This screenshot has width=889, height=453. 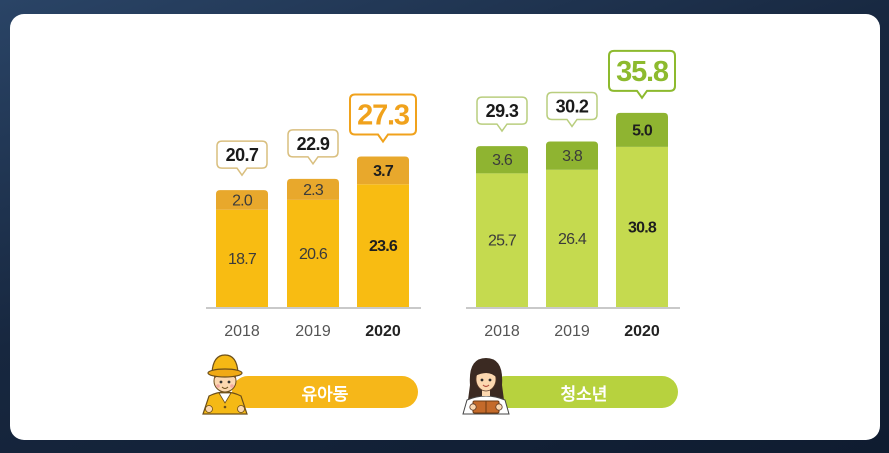 I want to click on bar-segment-value: 2.3, so click(x=313, y=190).